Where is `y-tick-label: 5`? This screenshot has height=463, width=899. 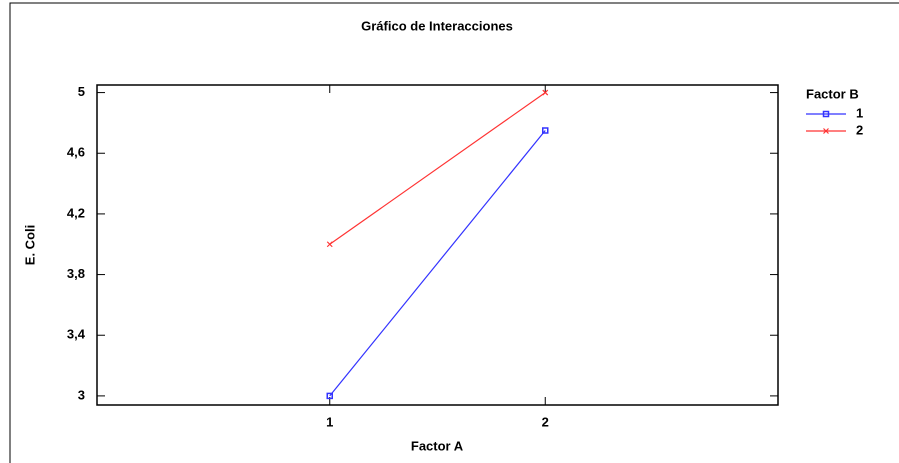
y-tick-label: 5 is located at coordinates (81, 91).